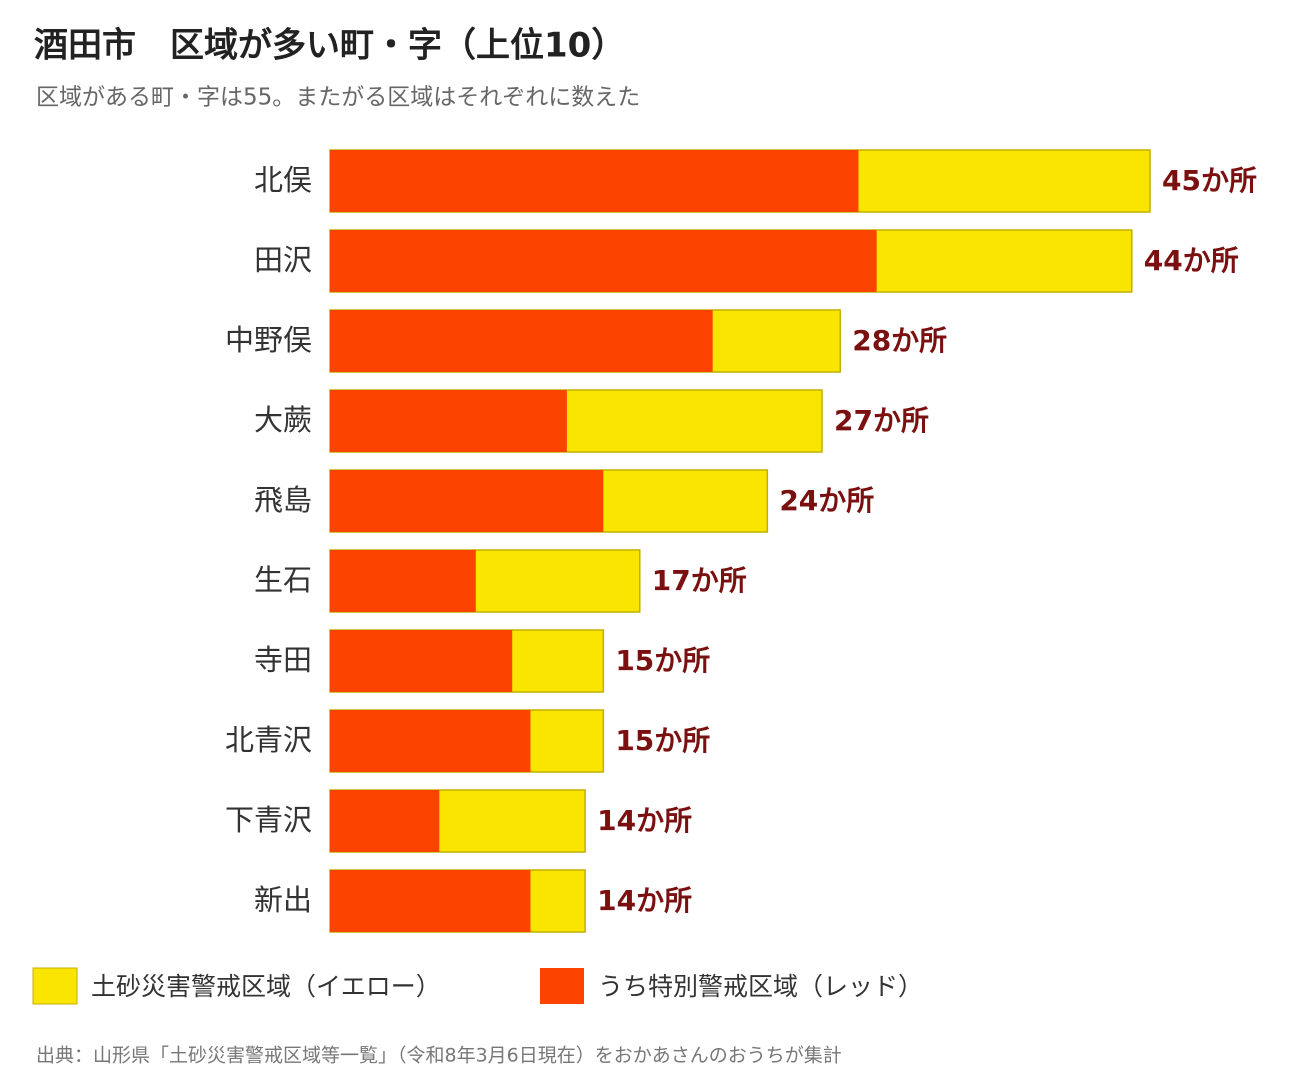 The height and width of the screenshot is (1090, 1300). Describe the element at coordinates (1209, 180) in the screenshot. I see `value-label: 45か所` at that location.